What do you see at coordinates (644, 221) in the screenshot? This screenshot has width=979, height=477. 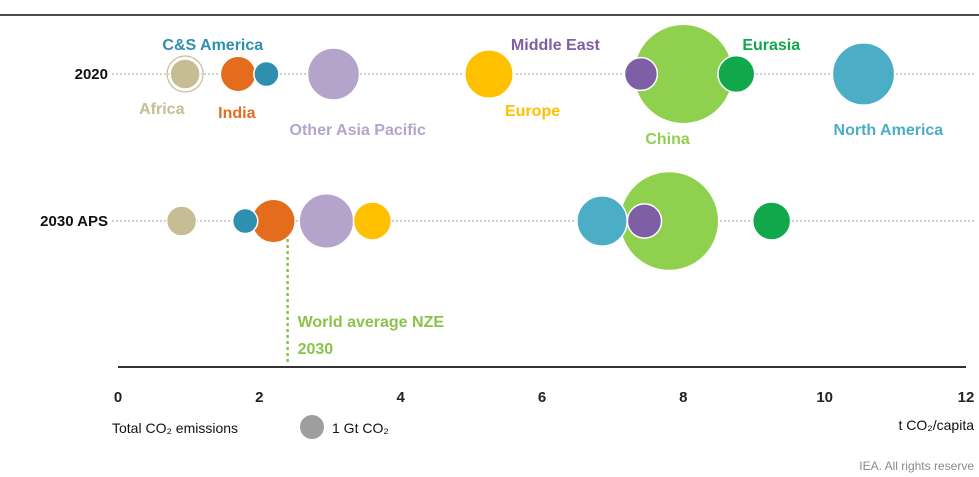 I see `bubble-middle-east-2030-aps` at bounding box center [644, 221].